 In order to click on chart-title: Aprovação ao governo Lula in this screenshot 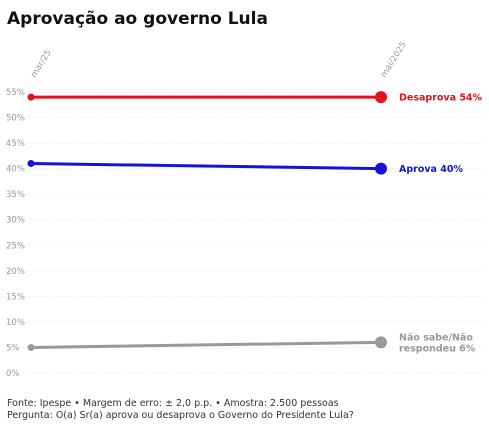, I will do `click(137, 19)`.